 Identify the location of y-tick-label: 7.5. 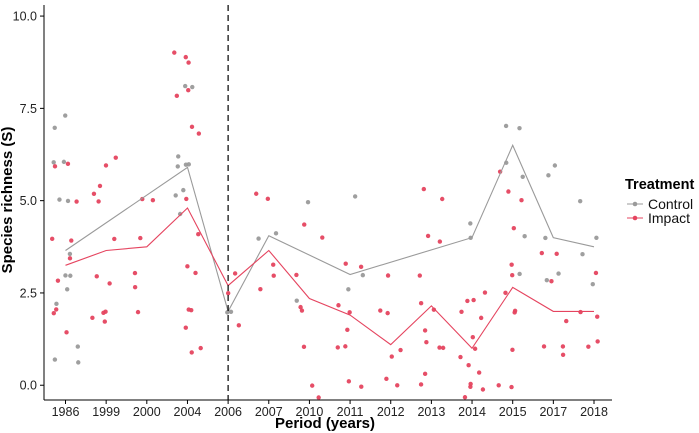
(28, 109).